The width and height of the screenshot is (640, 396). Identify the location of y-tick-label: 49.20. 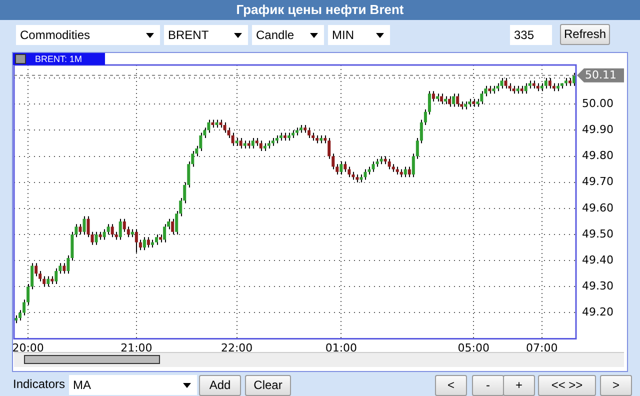
(598, 312).